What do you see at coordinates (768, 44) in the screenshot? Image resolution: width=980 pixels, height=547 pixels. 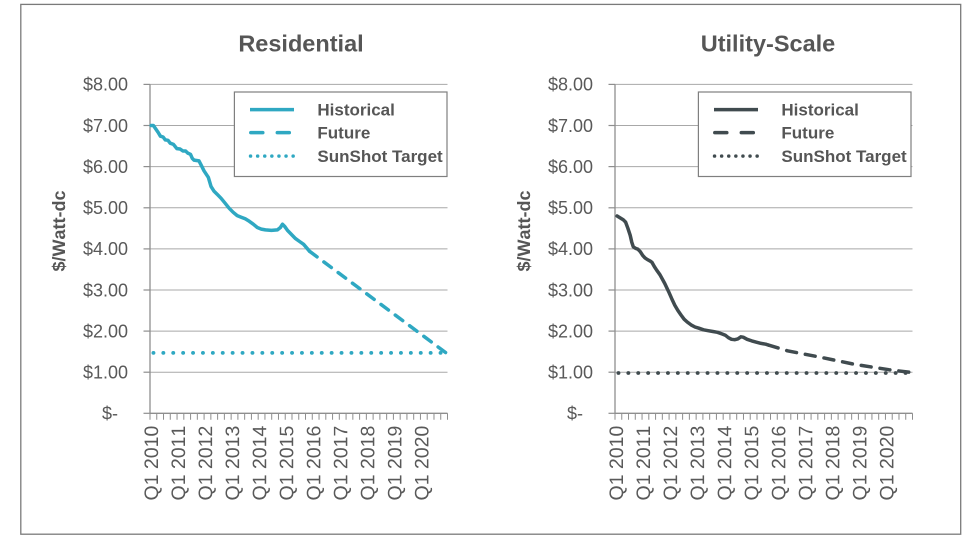 I see `svg-text: Utility-Scale` at bounding box center [768, 44].